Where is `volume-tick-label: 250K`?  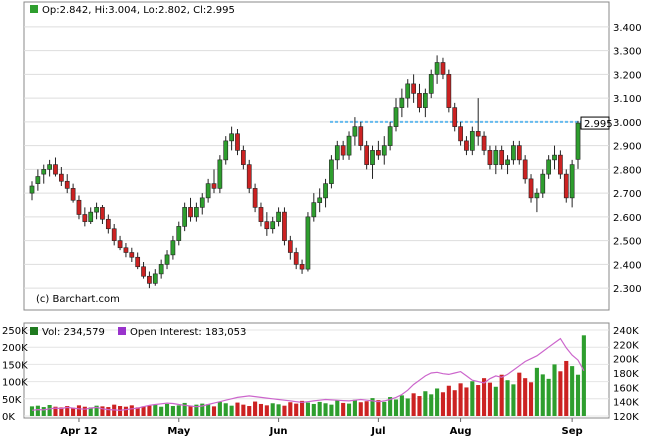 volume-tick-label: 250K is located at coordinates (15, 331).